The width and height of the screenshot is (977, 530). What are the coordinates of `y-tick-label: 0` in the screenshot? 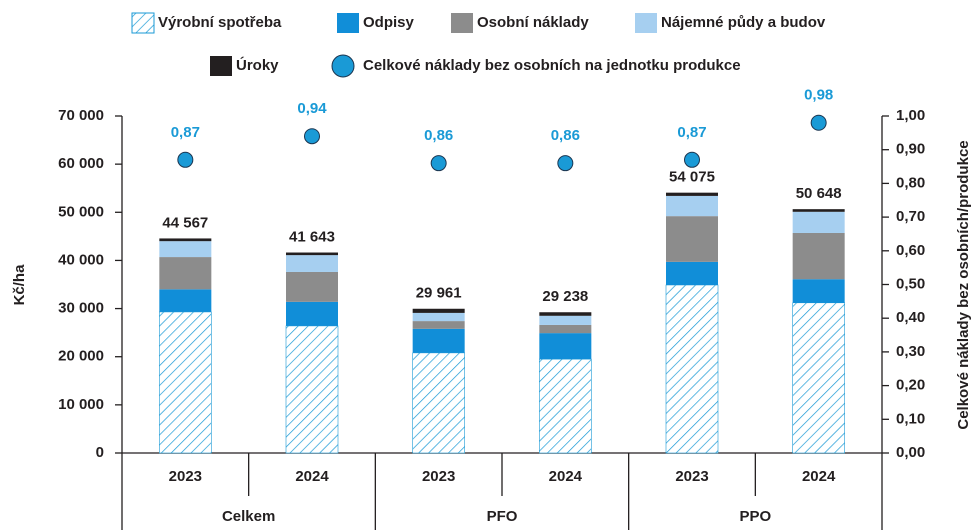 It's located at (100, 452).